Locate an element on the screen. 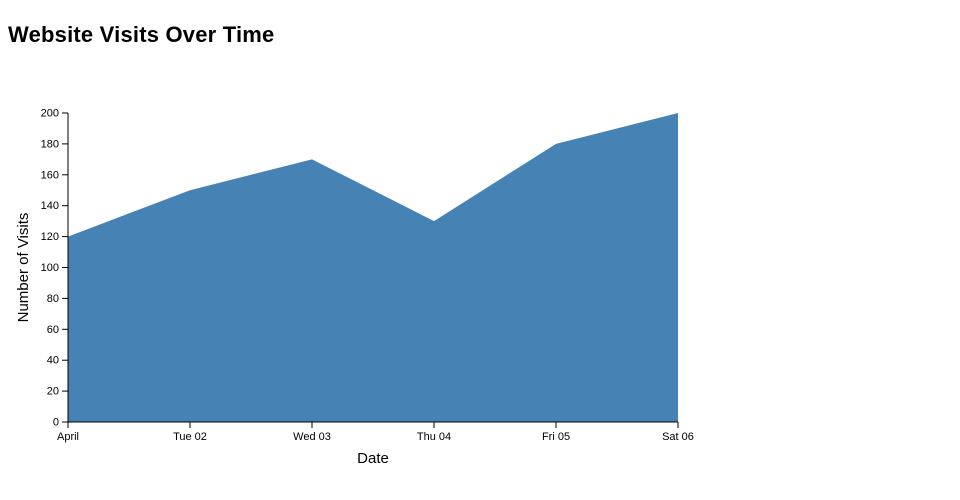 The width and height of the screenshot is (960, 500). y-tick-label: 200 is located at coordinates (50, 114).